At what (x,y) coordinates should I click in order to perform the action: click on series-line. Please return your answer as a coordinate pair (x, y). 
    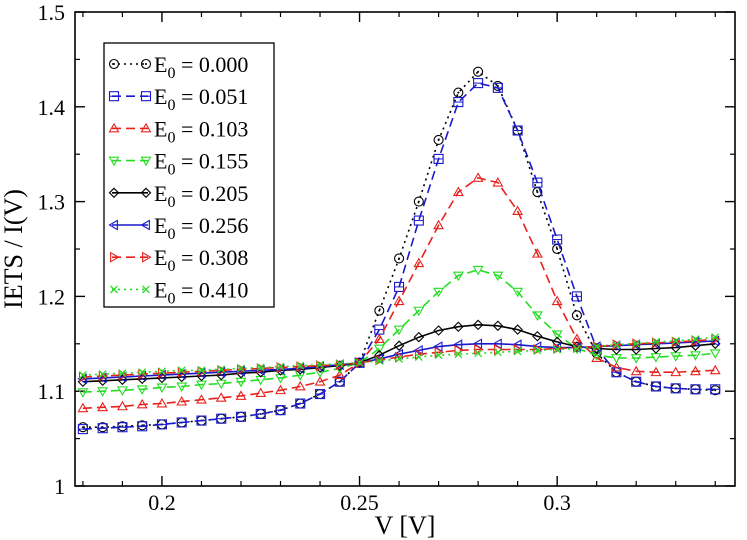
    Looking at the image, I should click on (399, 353).